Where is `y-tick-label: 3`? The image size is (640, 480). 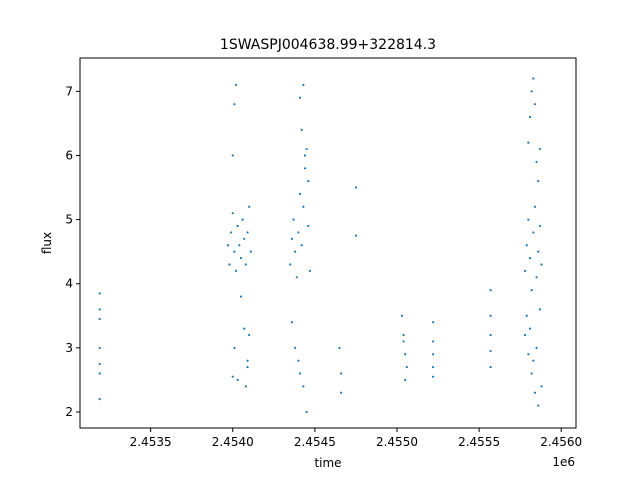 y-tick-label: 3 is located at coordinates (69, 348).